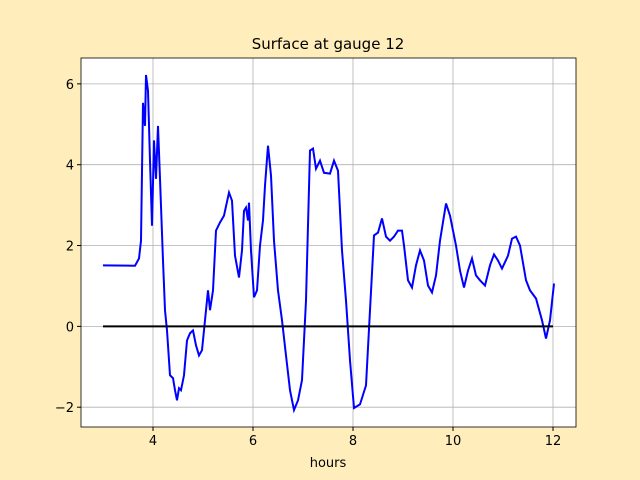 This screenshot has height=480, width=640. Describe the element at coordinates (328, 463) in the screenshot. I see `x-axis-label: hours` at that location.